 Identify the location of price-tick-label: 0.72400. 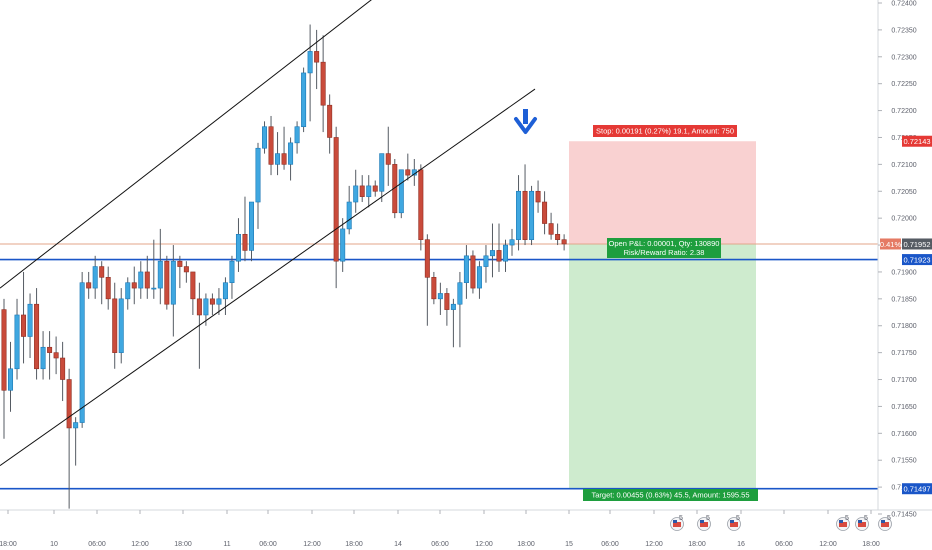
(903, 4).